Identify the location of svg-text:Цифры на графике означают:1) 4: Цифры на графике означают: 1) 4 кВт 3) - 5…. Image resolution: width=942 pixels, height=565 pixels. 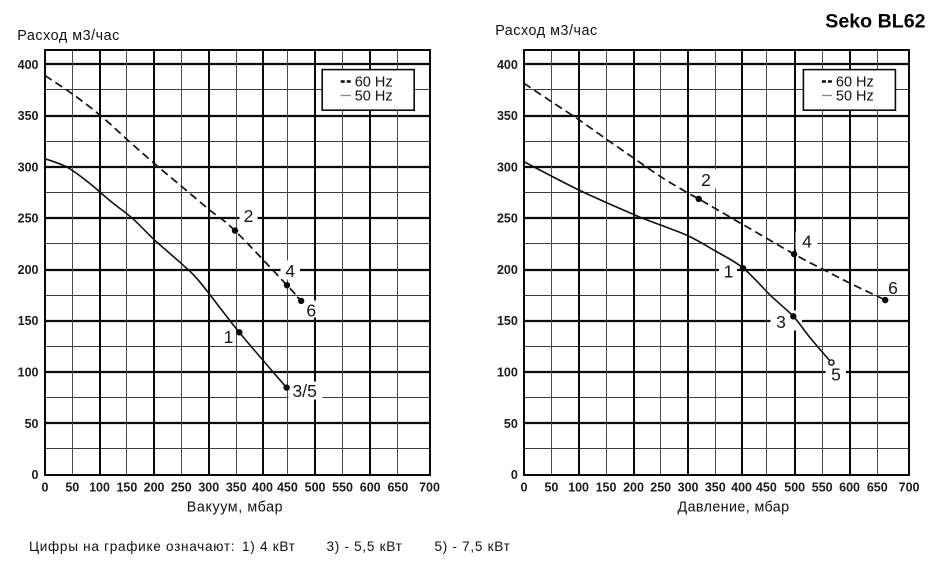
(270, 546).